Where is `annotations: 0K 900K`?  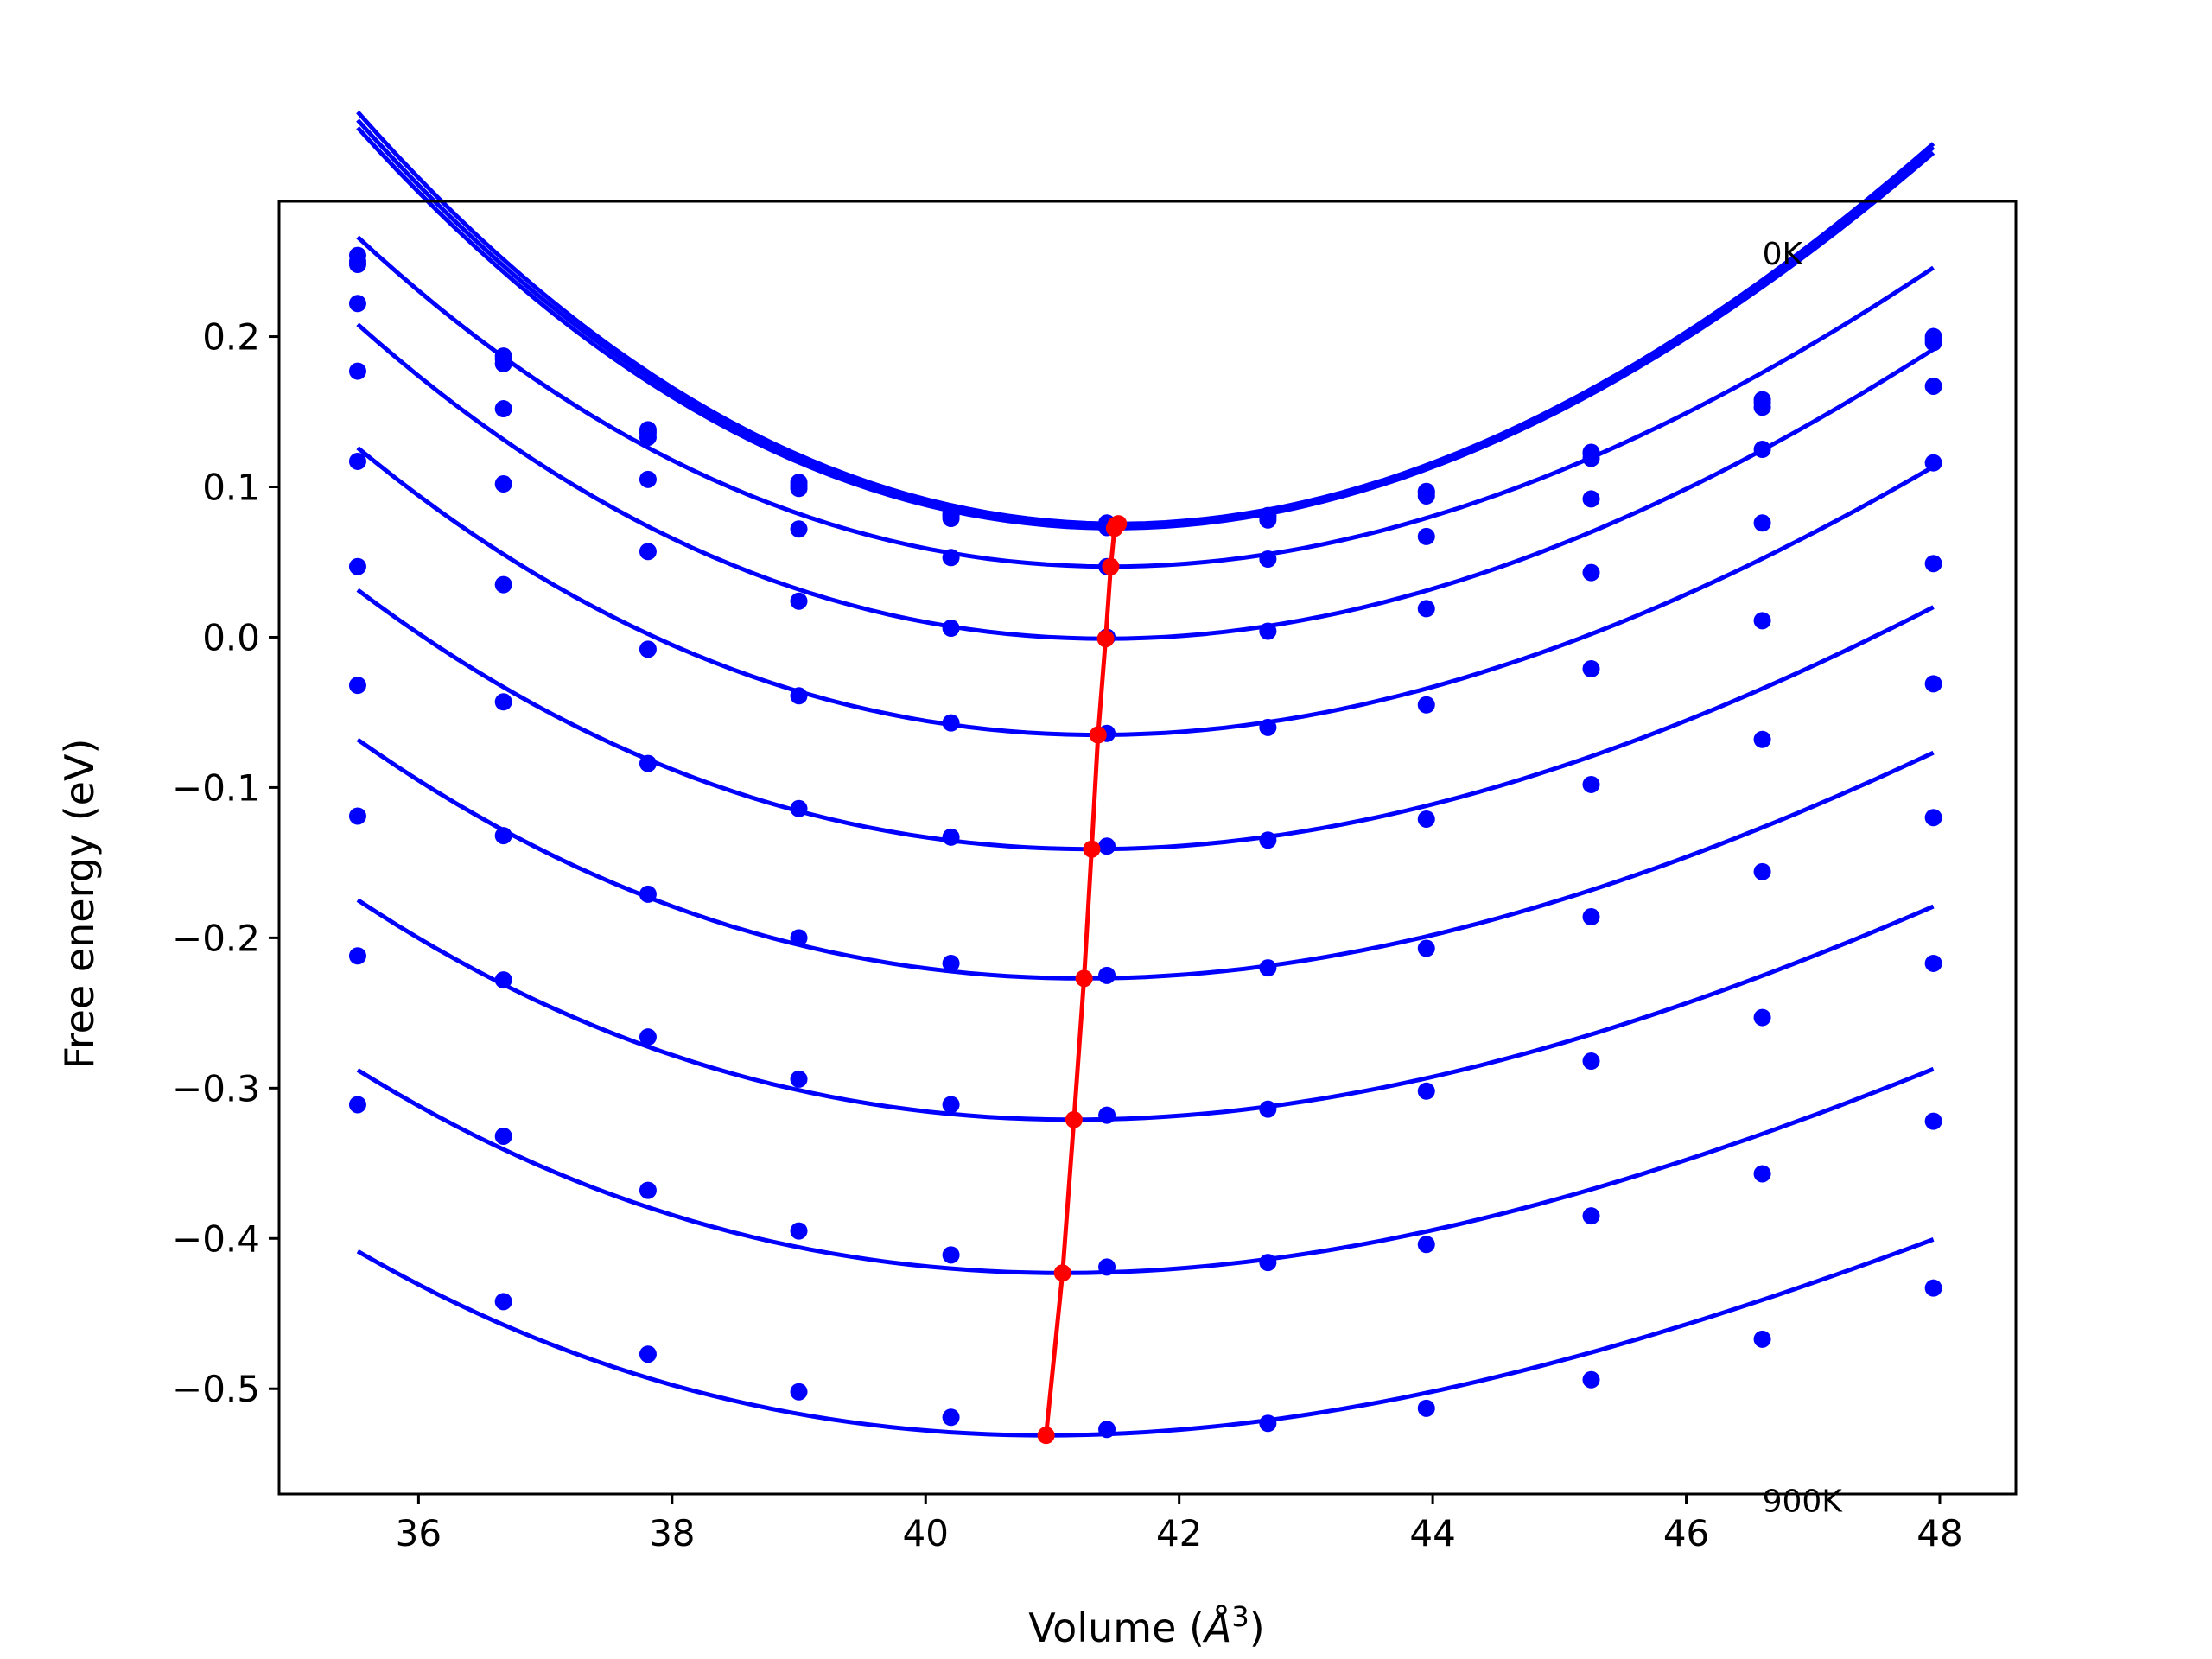
annotations: 0K 900K is located at coordinates (1803, 878).